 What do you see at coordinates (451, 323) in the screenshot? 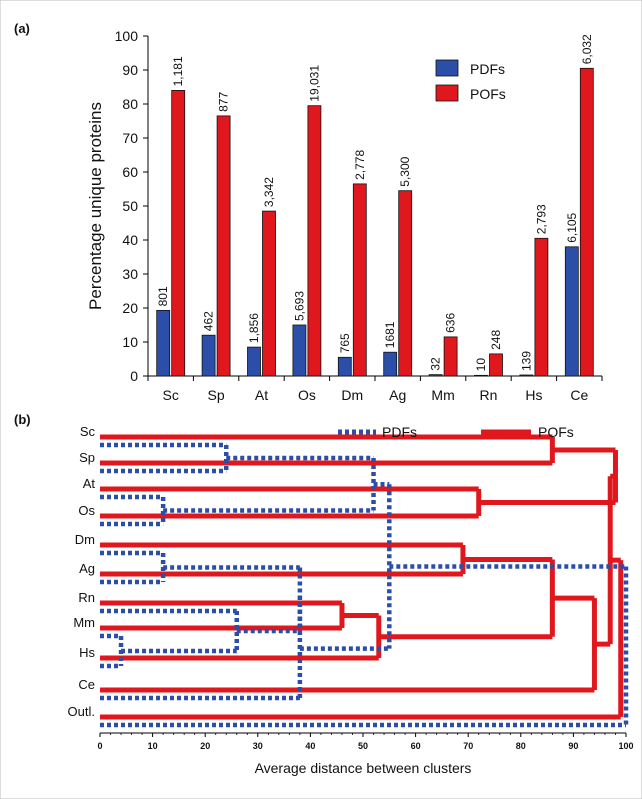
I see `bar-value-label: 636` at bounding box center [451, 323].